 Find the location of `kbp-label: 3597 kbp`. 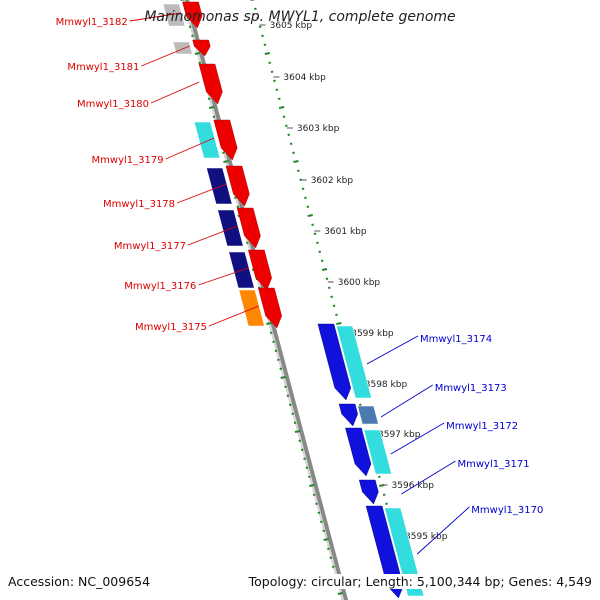

kbp-label: 3597 kbp is located at coordinates (399, 435).